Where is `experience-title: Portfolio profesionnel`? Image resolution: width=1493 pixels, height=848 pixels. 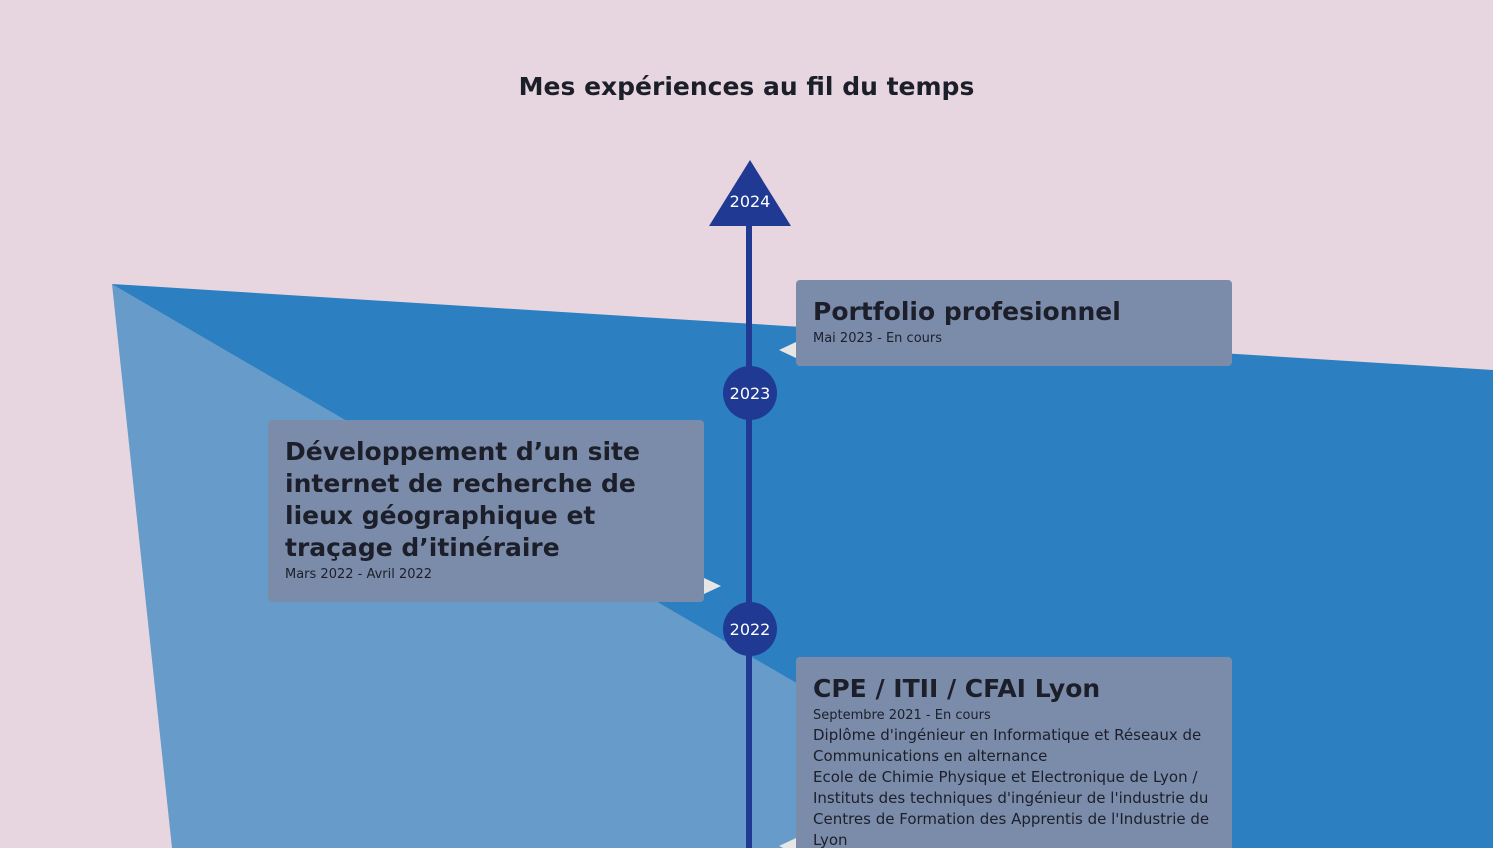
experience-title: Portfolio profesionnel is located at coordinates (967, 311).